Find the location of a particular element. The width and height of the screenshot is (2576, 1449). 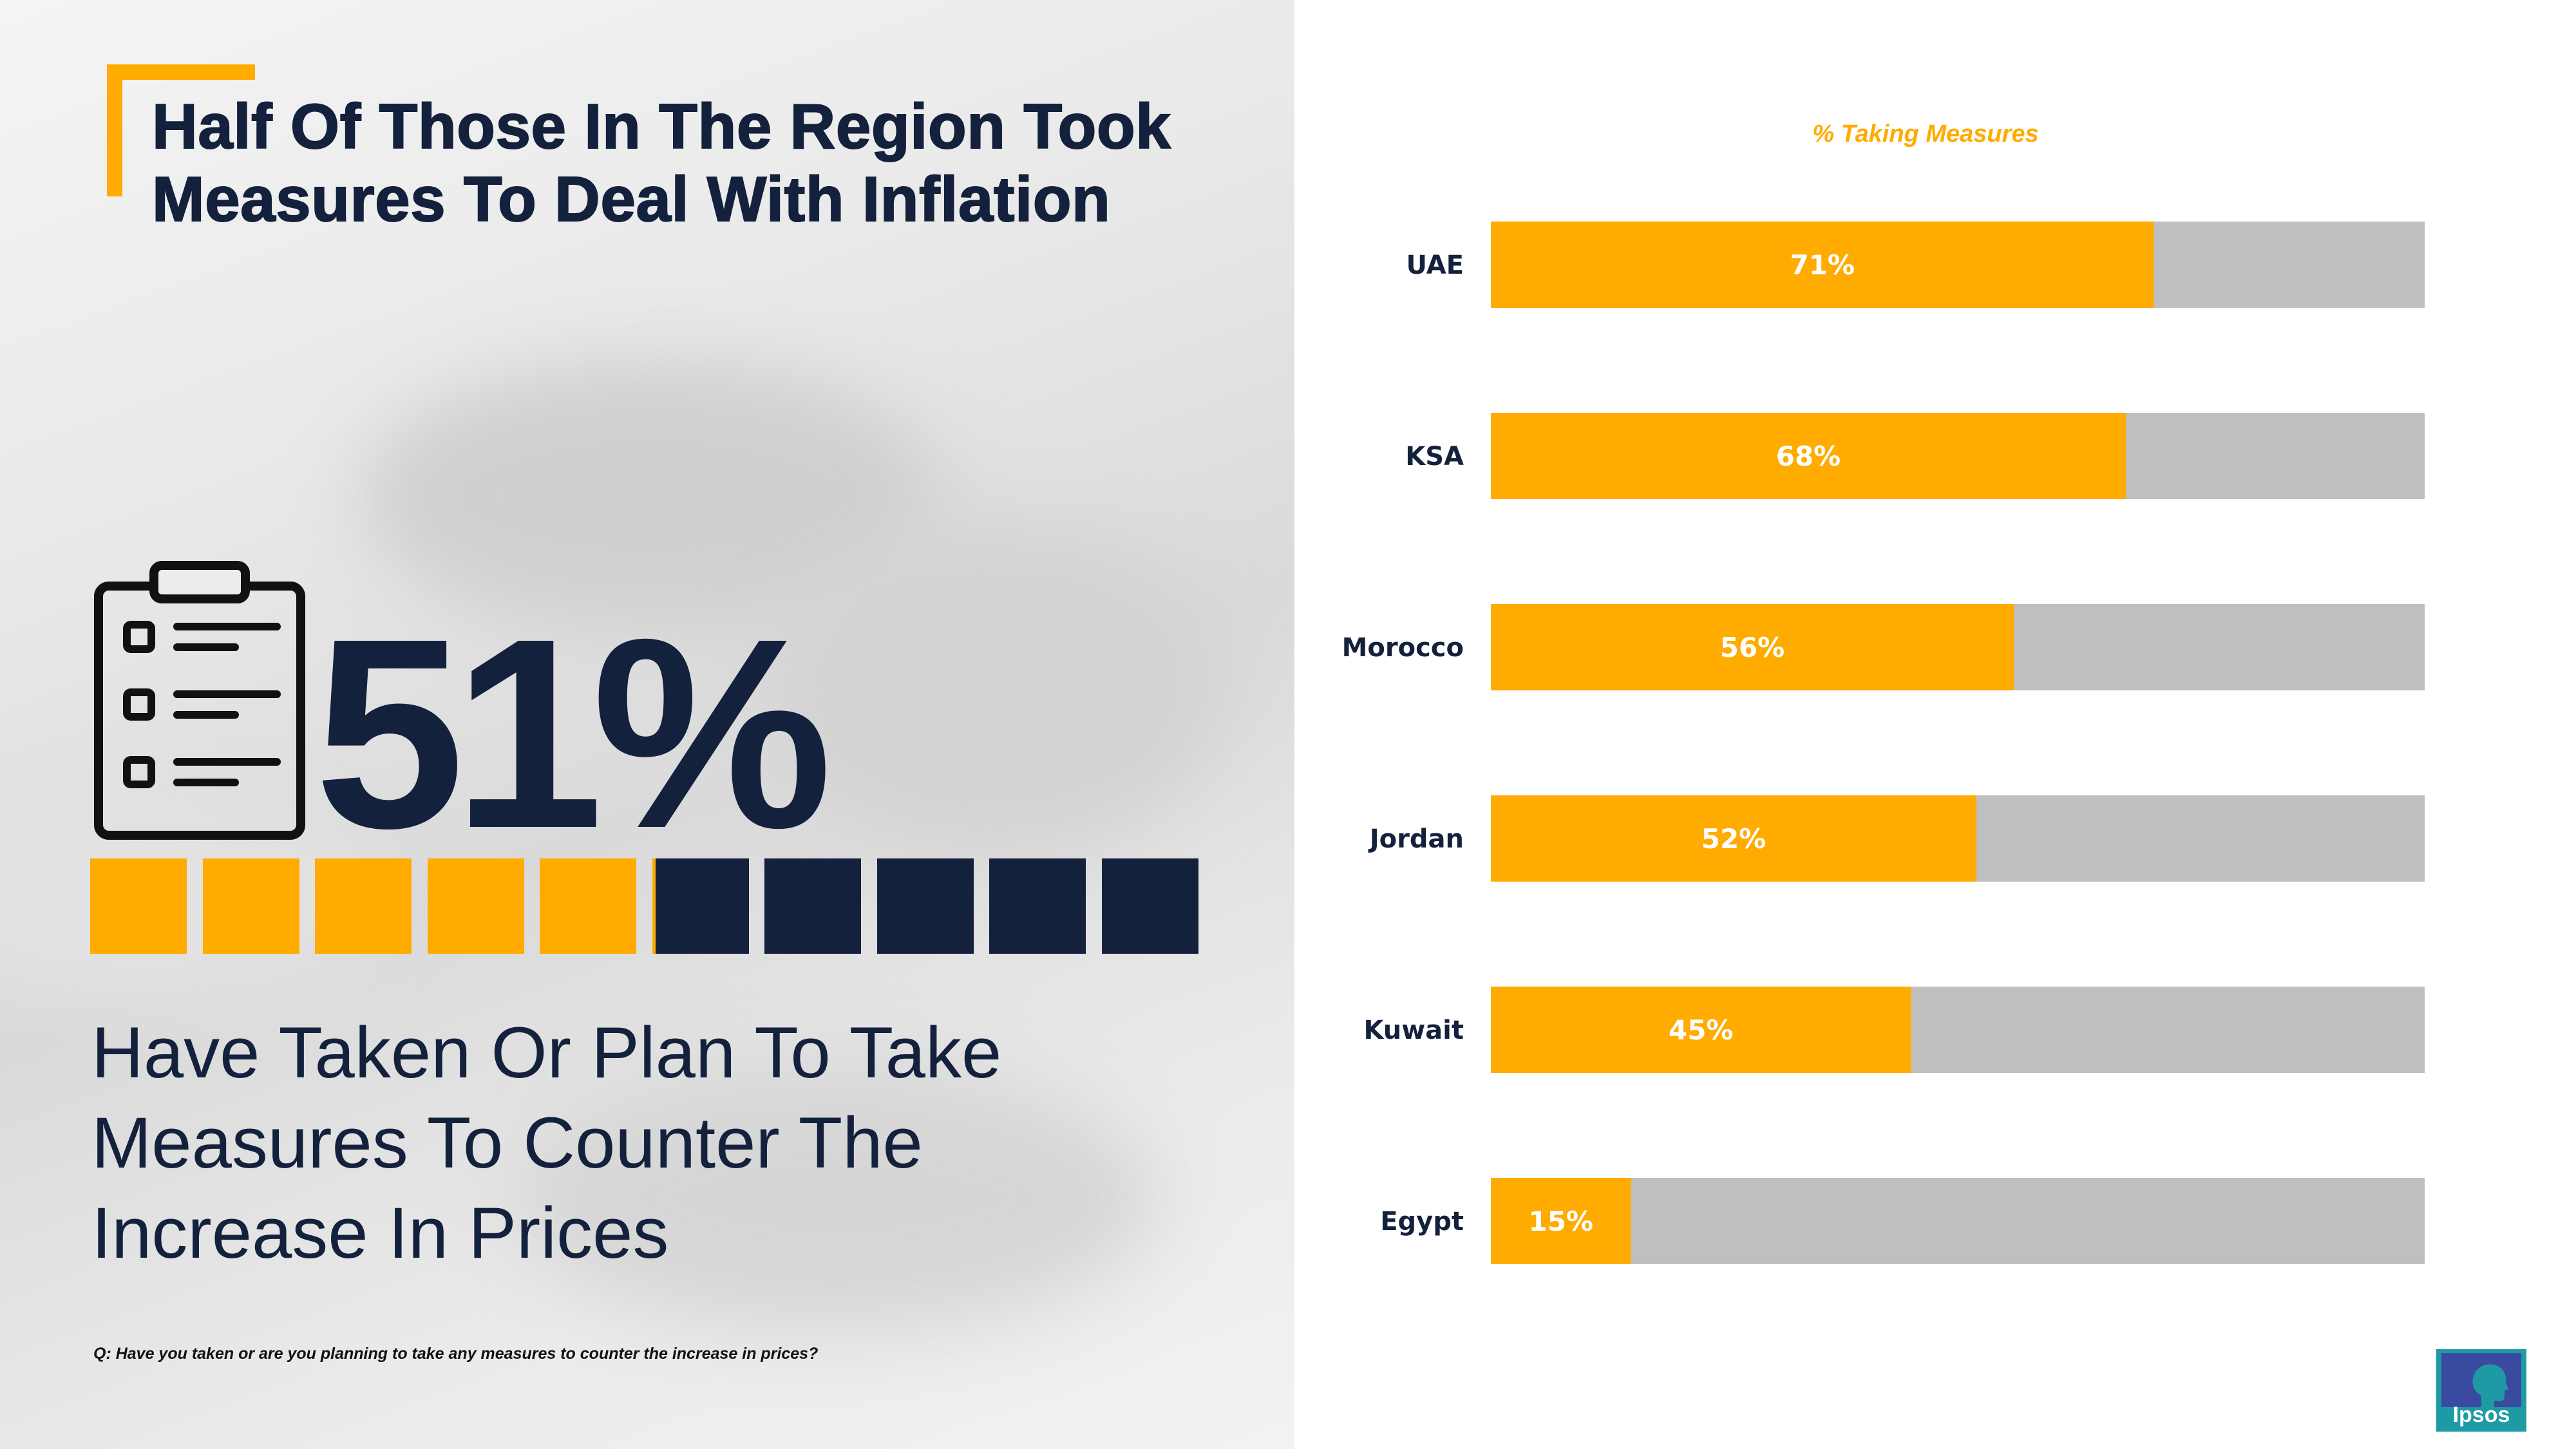

logo-head-icon is located at coordinates (2490, 1386).